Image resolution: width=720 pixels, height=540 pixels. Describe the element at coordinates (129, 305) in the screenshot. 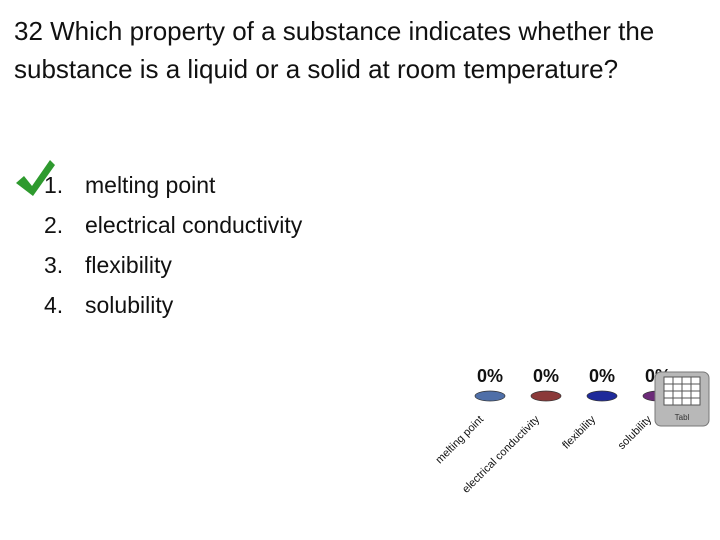

I see `option-text: solubility` at that location.